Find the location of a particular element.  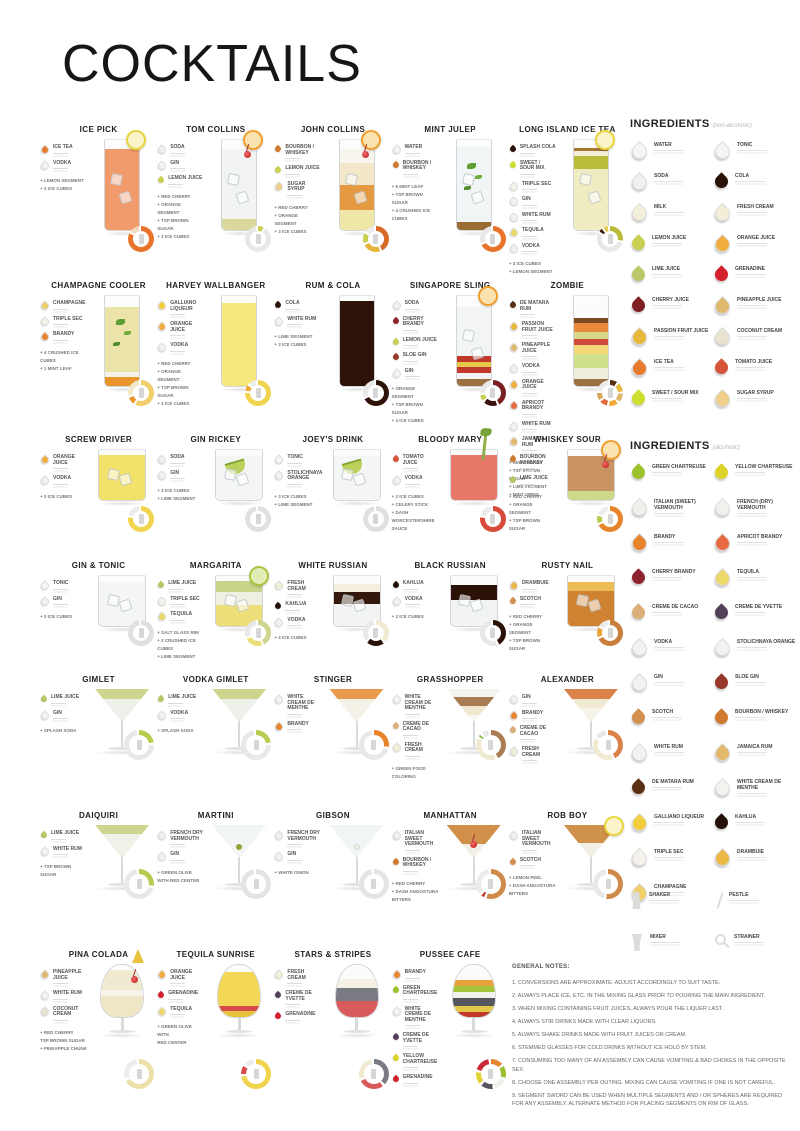

ingredient-item: GRENADINE is located at coordinates (297, 1017).